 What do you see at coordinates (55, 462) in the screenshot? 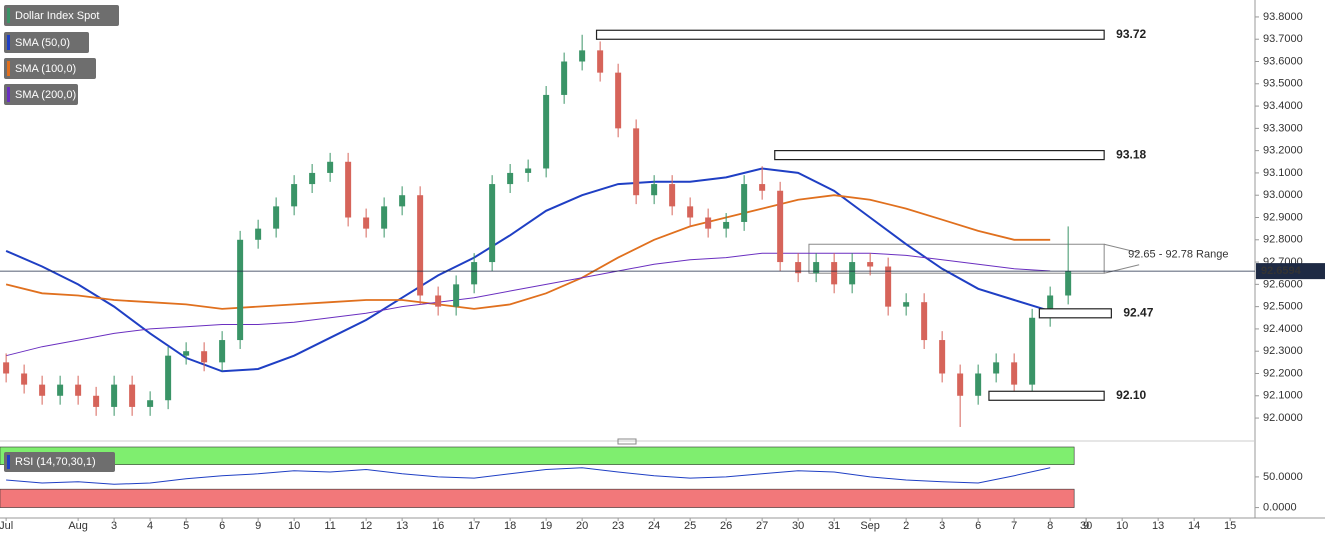
I see `legend-text: RSI (14,70,30,1)` at bounding box center [55, 462].